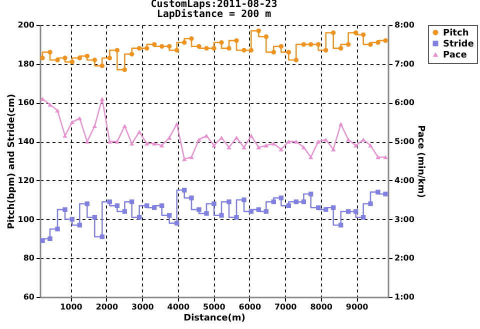 Image resolution: width=480 pixels, height=329 pixels. What do you see at coordinates (71, 307) in the screenshot?
I see `x-tick-label: 1000` at bounding box center [71, 307].